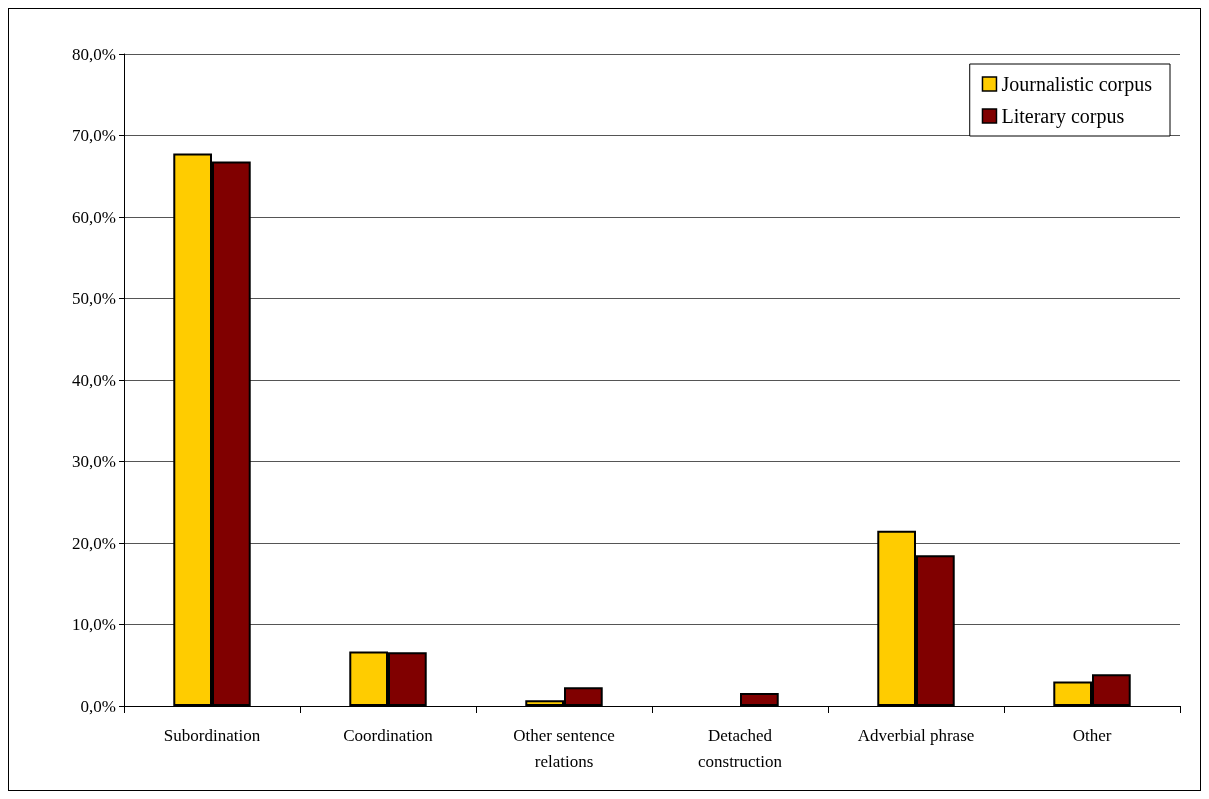 This screenshot has height=799, width=1209. What do you see at coordinates (94, 380) in the screenshot?
I see `y-tick-label: 40,0%` at bounding box center [94, 380].